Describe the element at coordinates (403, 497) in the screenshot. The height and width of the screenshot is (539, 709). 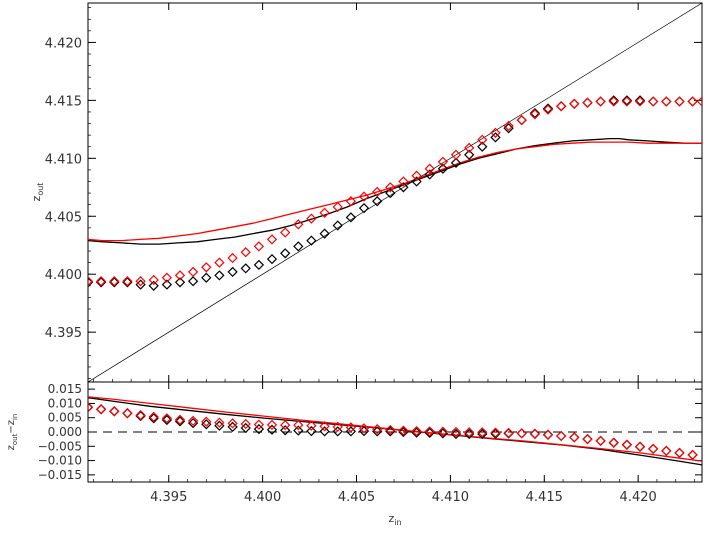
I see `x-tick-labels: 4.395 4.400 4.405 4.410 4.415 4.420` at that location.